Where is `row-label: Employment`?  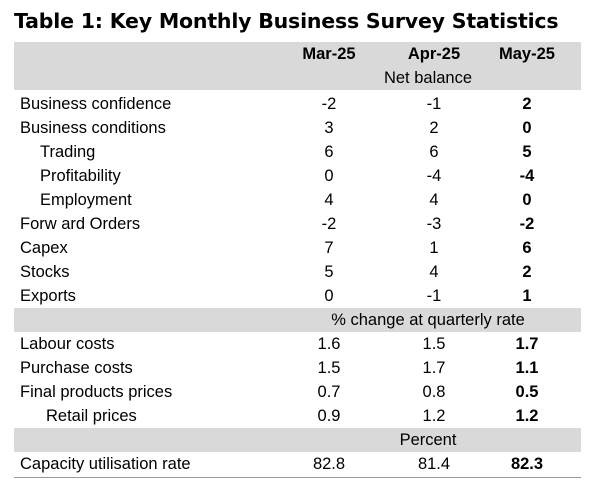 row-label: Employment is located at coordinates (86, 200).